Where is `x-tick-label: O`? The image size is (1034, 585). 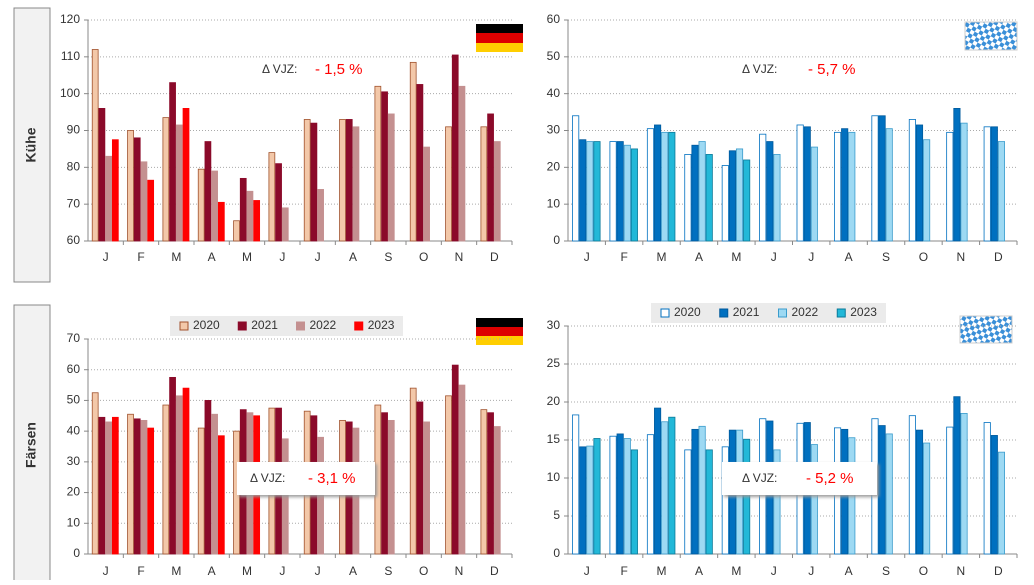 x-tick-label: O is located at coordinates (423, 257).